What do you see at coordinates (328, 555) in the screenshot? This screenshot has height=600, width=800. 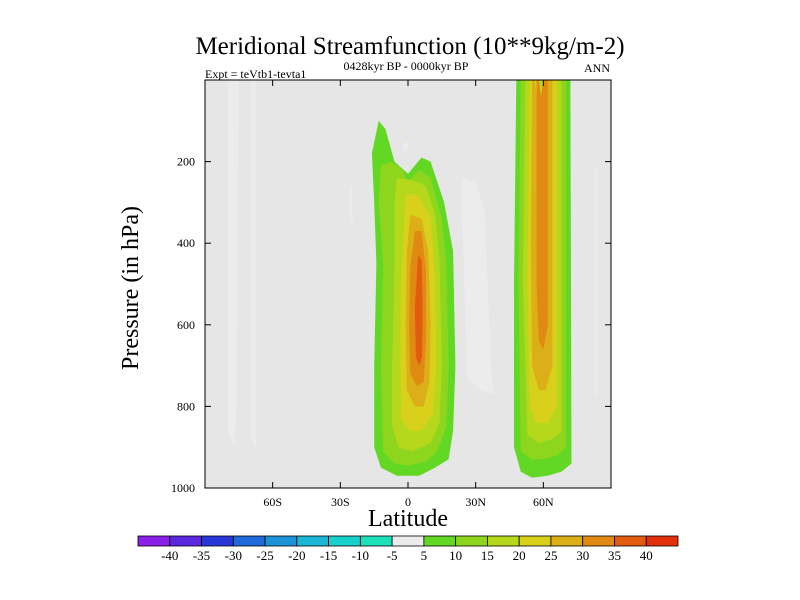 I see `colorbar-label: -15` at bounding box center [328, 555].